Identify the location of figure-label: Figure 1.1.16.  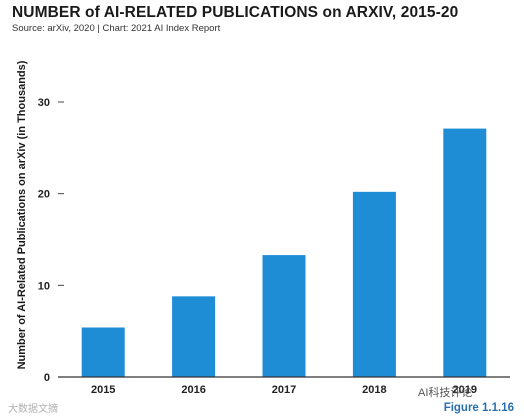
(478, 408).